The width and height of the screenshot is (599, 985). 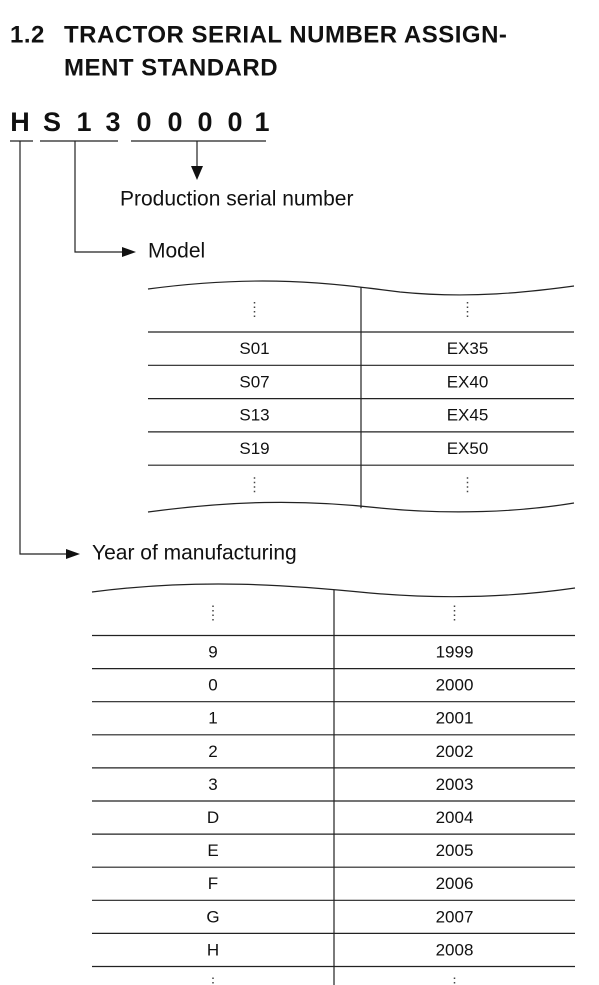 I want to click on cell: 2000, so click(x=455, y=685).